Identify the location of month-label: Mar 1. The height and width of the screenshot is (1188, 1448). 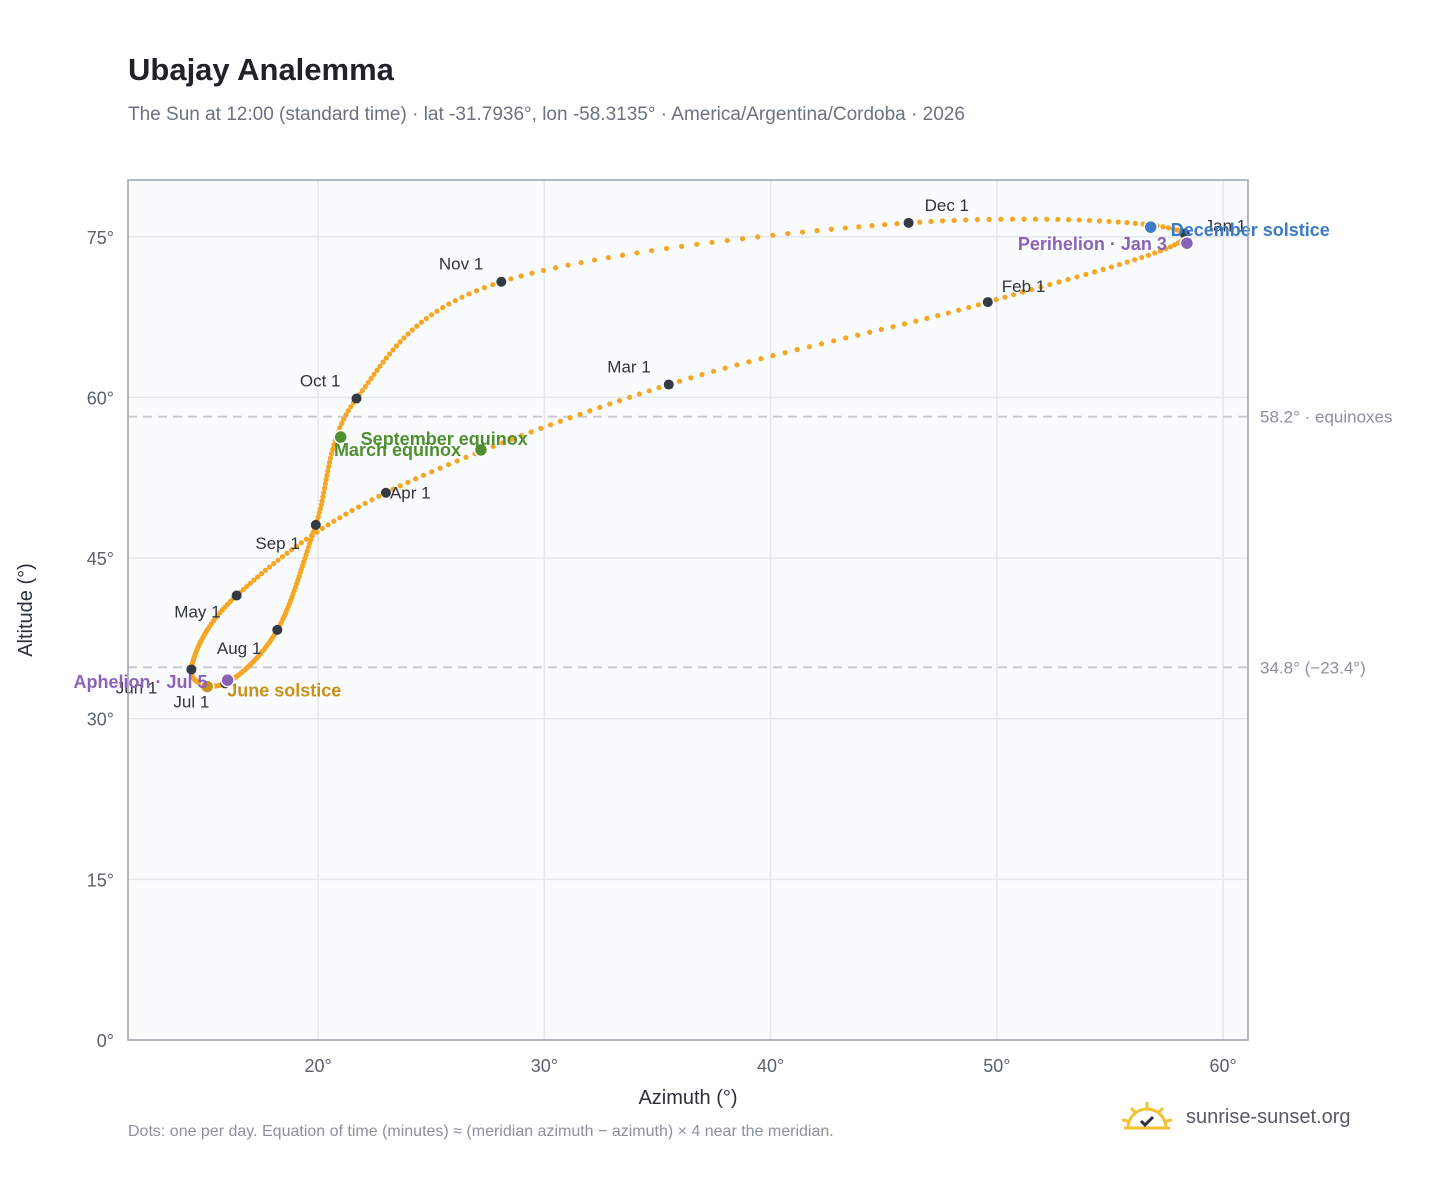
(628, 367).